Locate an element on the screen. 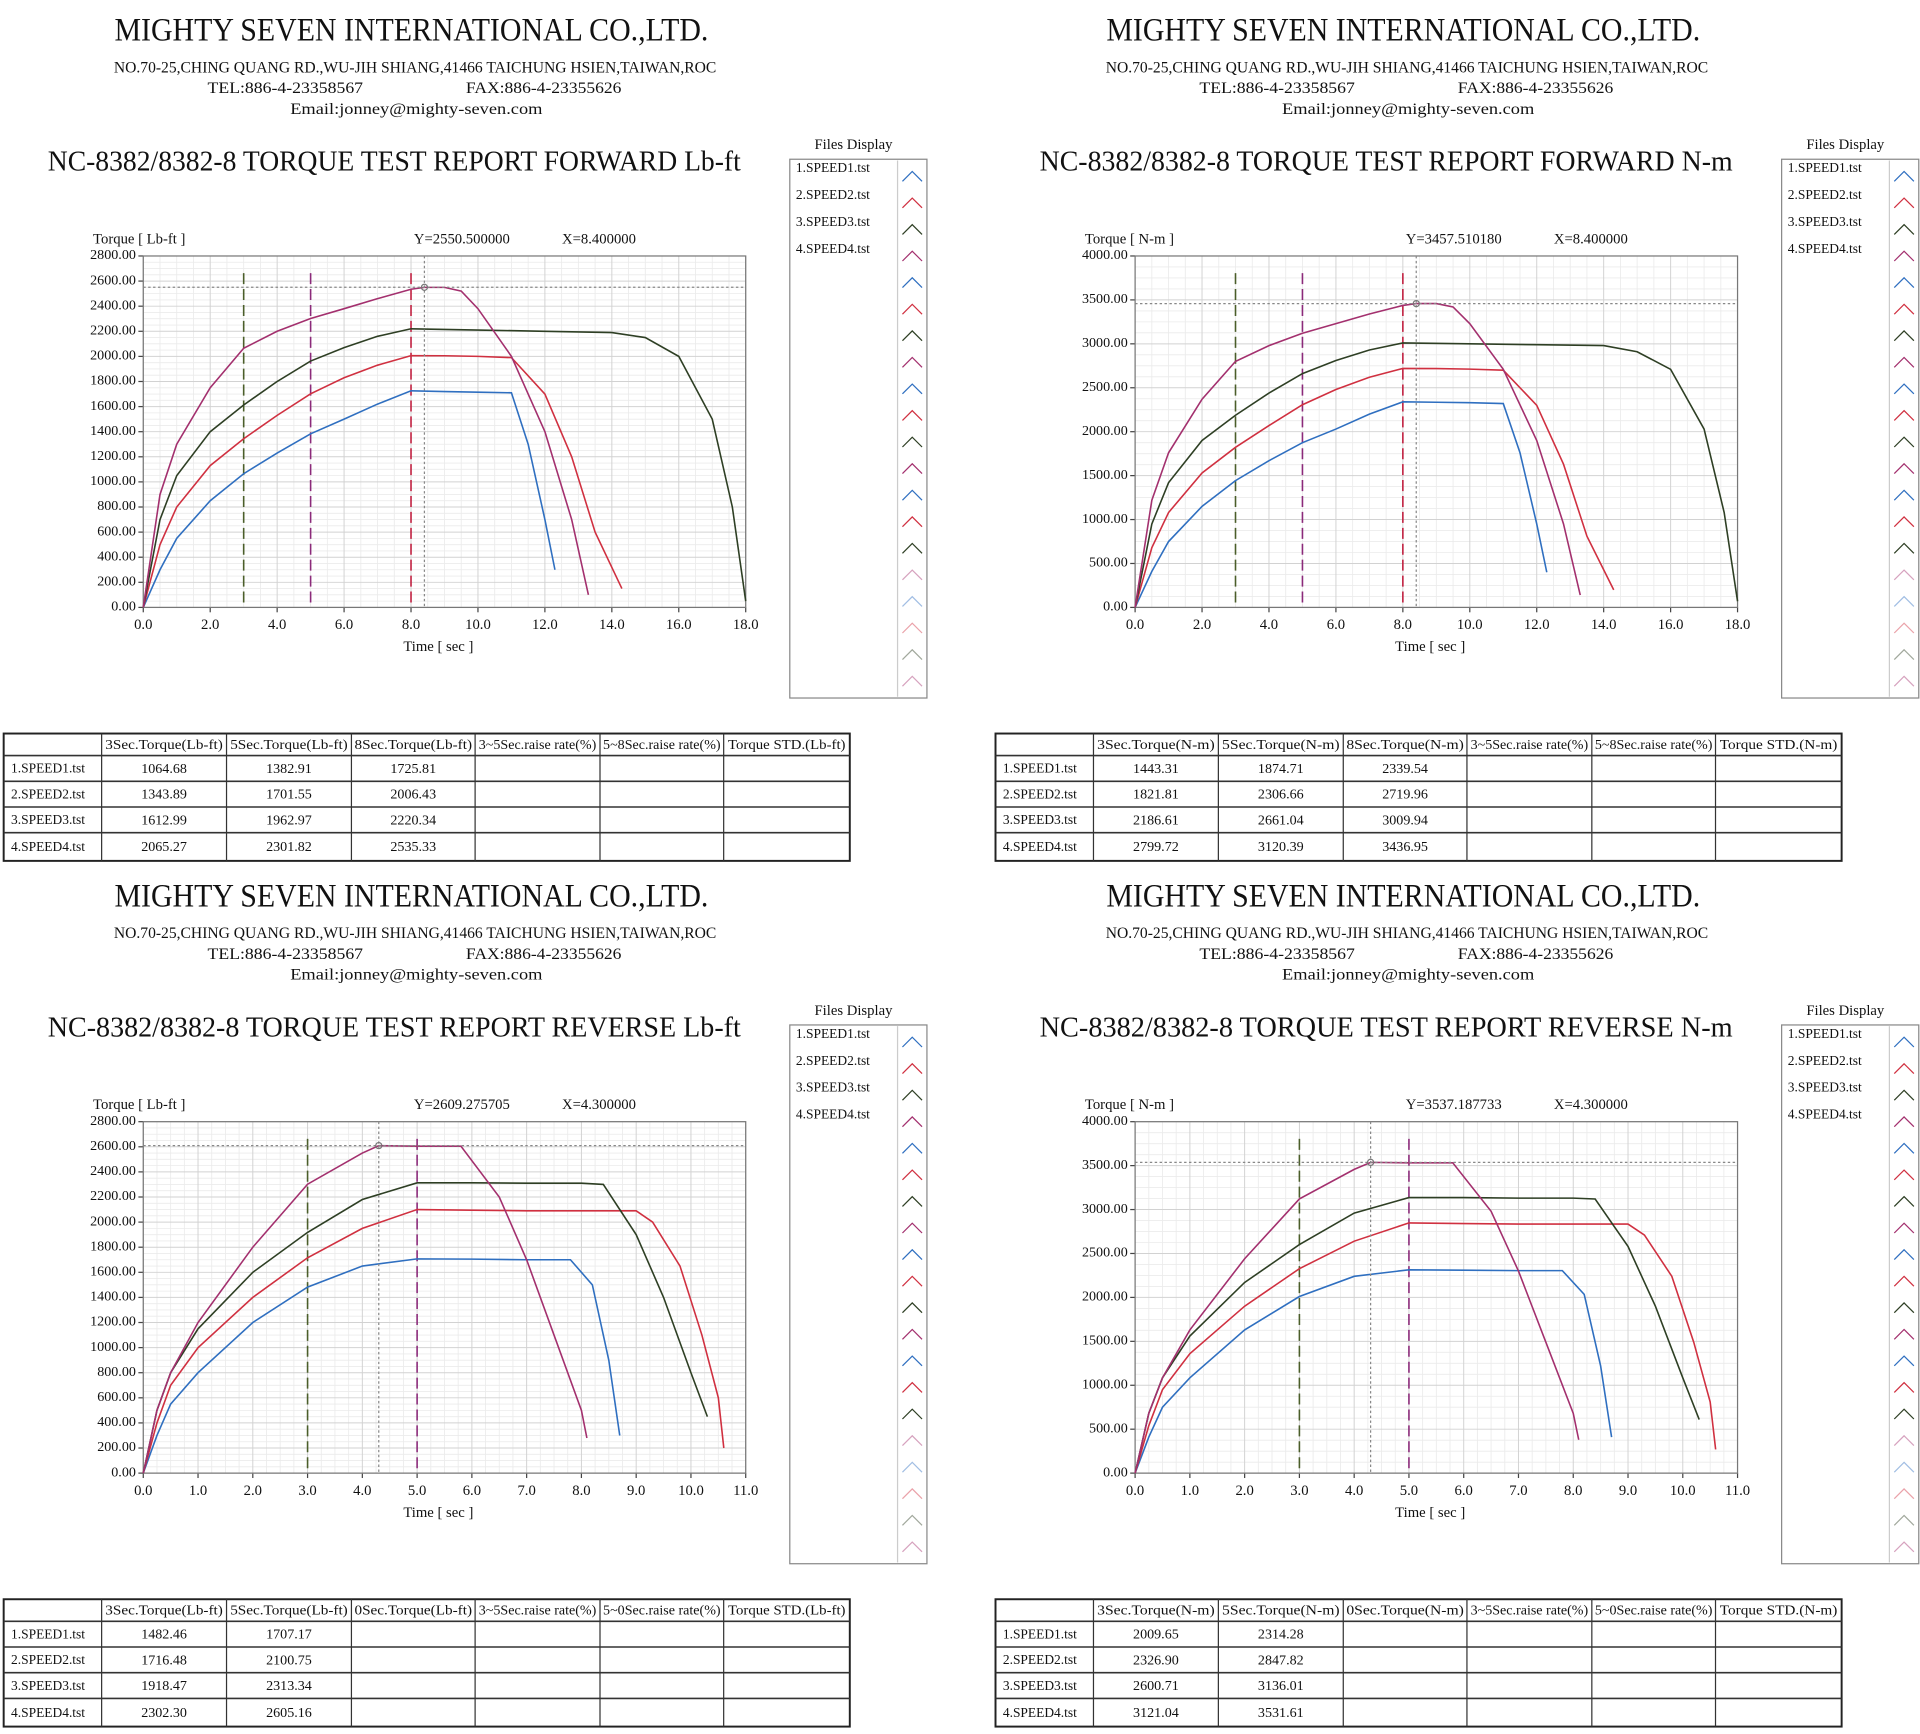 This screenshot has height=1734, width=1920. table-frame is located at coordinates (426, 1663).